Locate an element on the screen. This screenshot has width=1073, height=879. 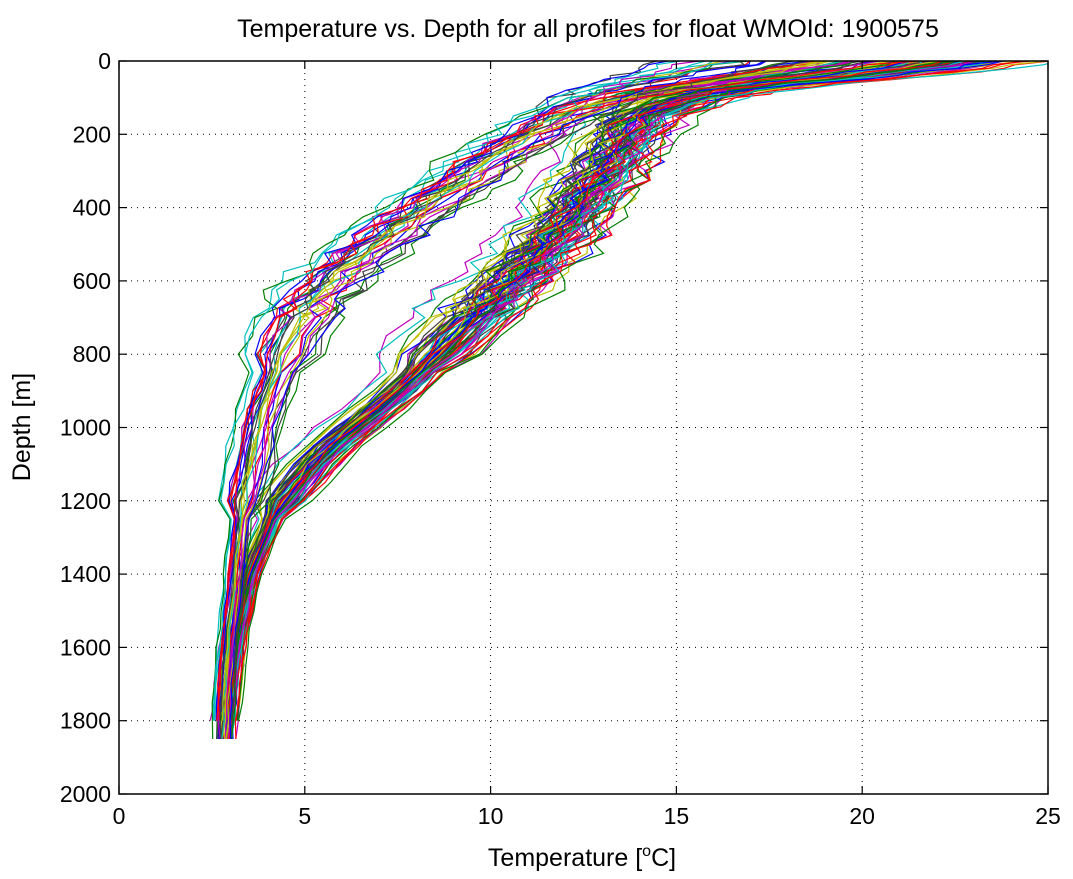
y-tick-label: 1600 is located at coordinates (85, 647).